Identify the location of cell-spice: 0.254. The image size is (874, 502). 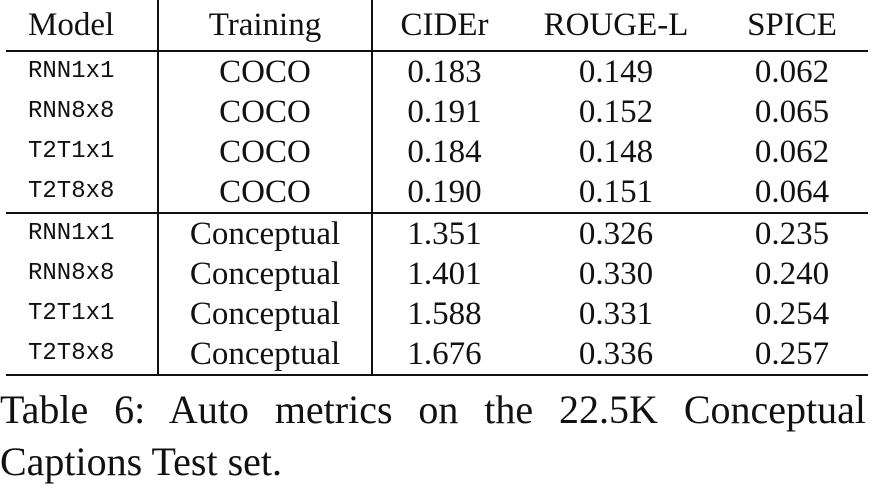
(792, 314).